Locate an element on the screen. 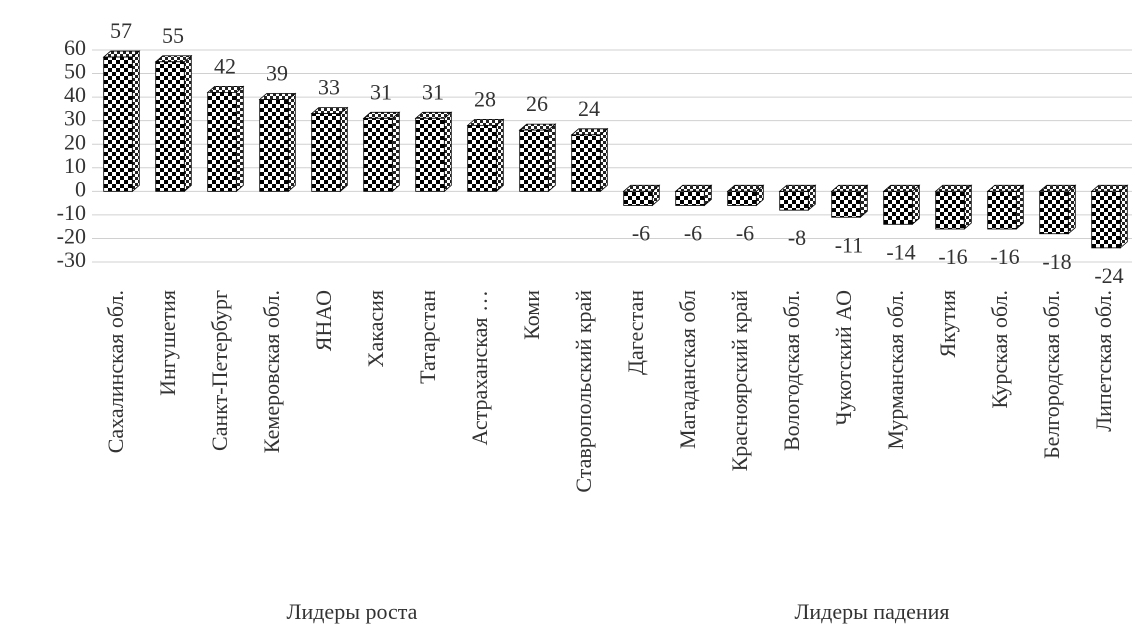 The image size is (1139, 632). data-label: 55 is located at coordinates (173, 35).